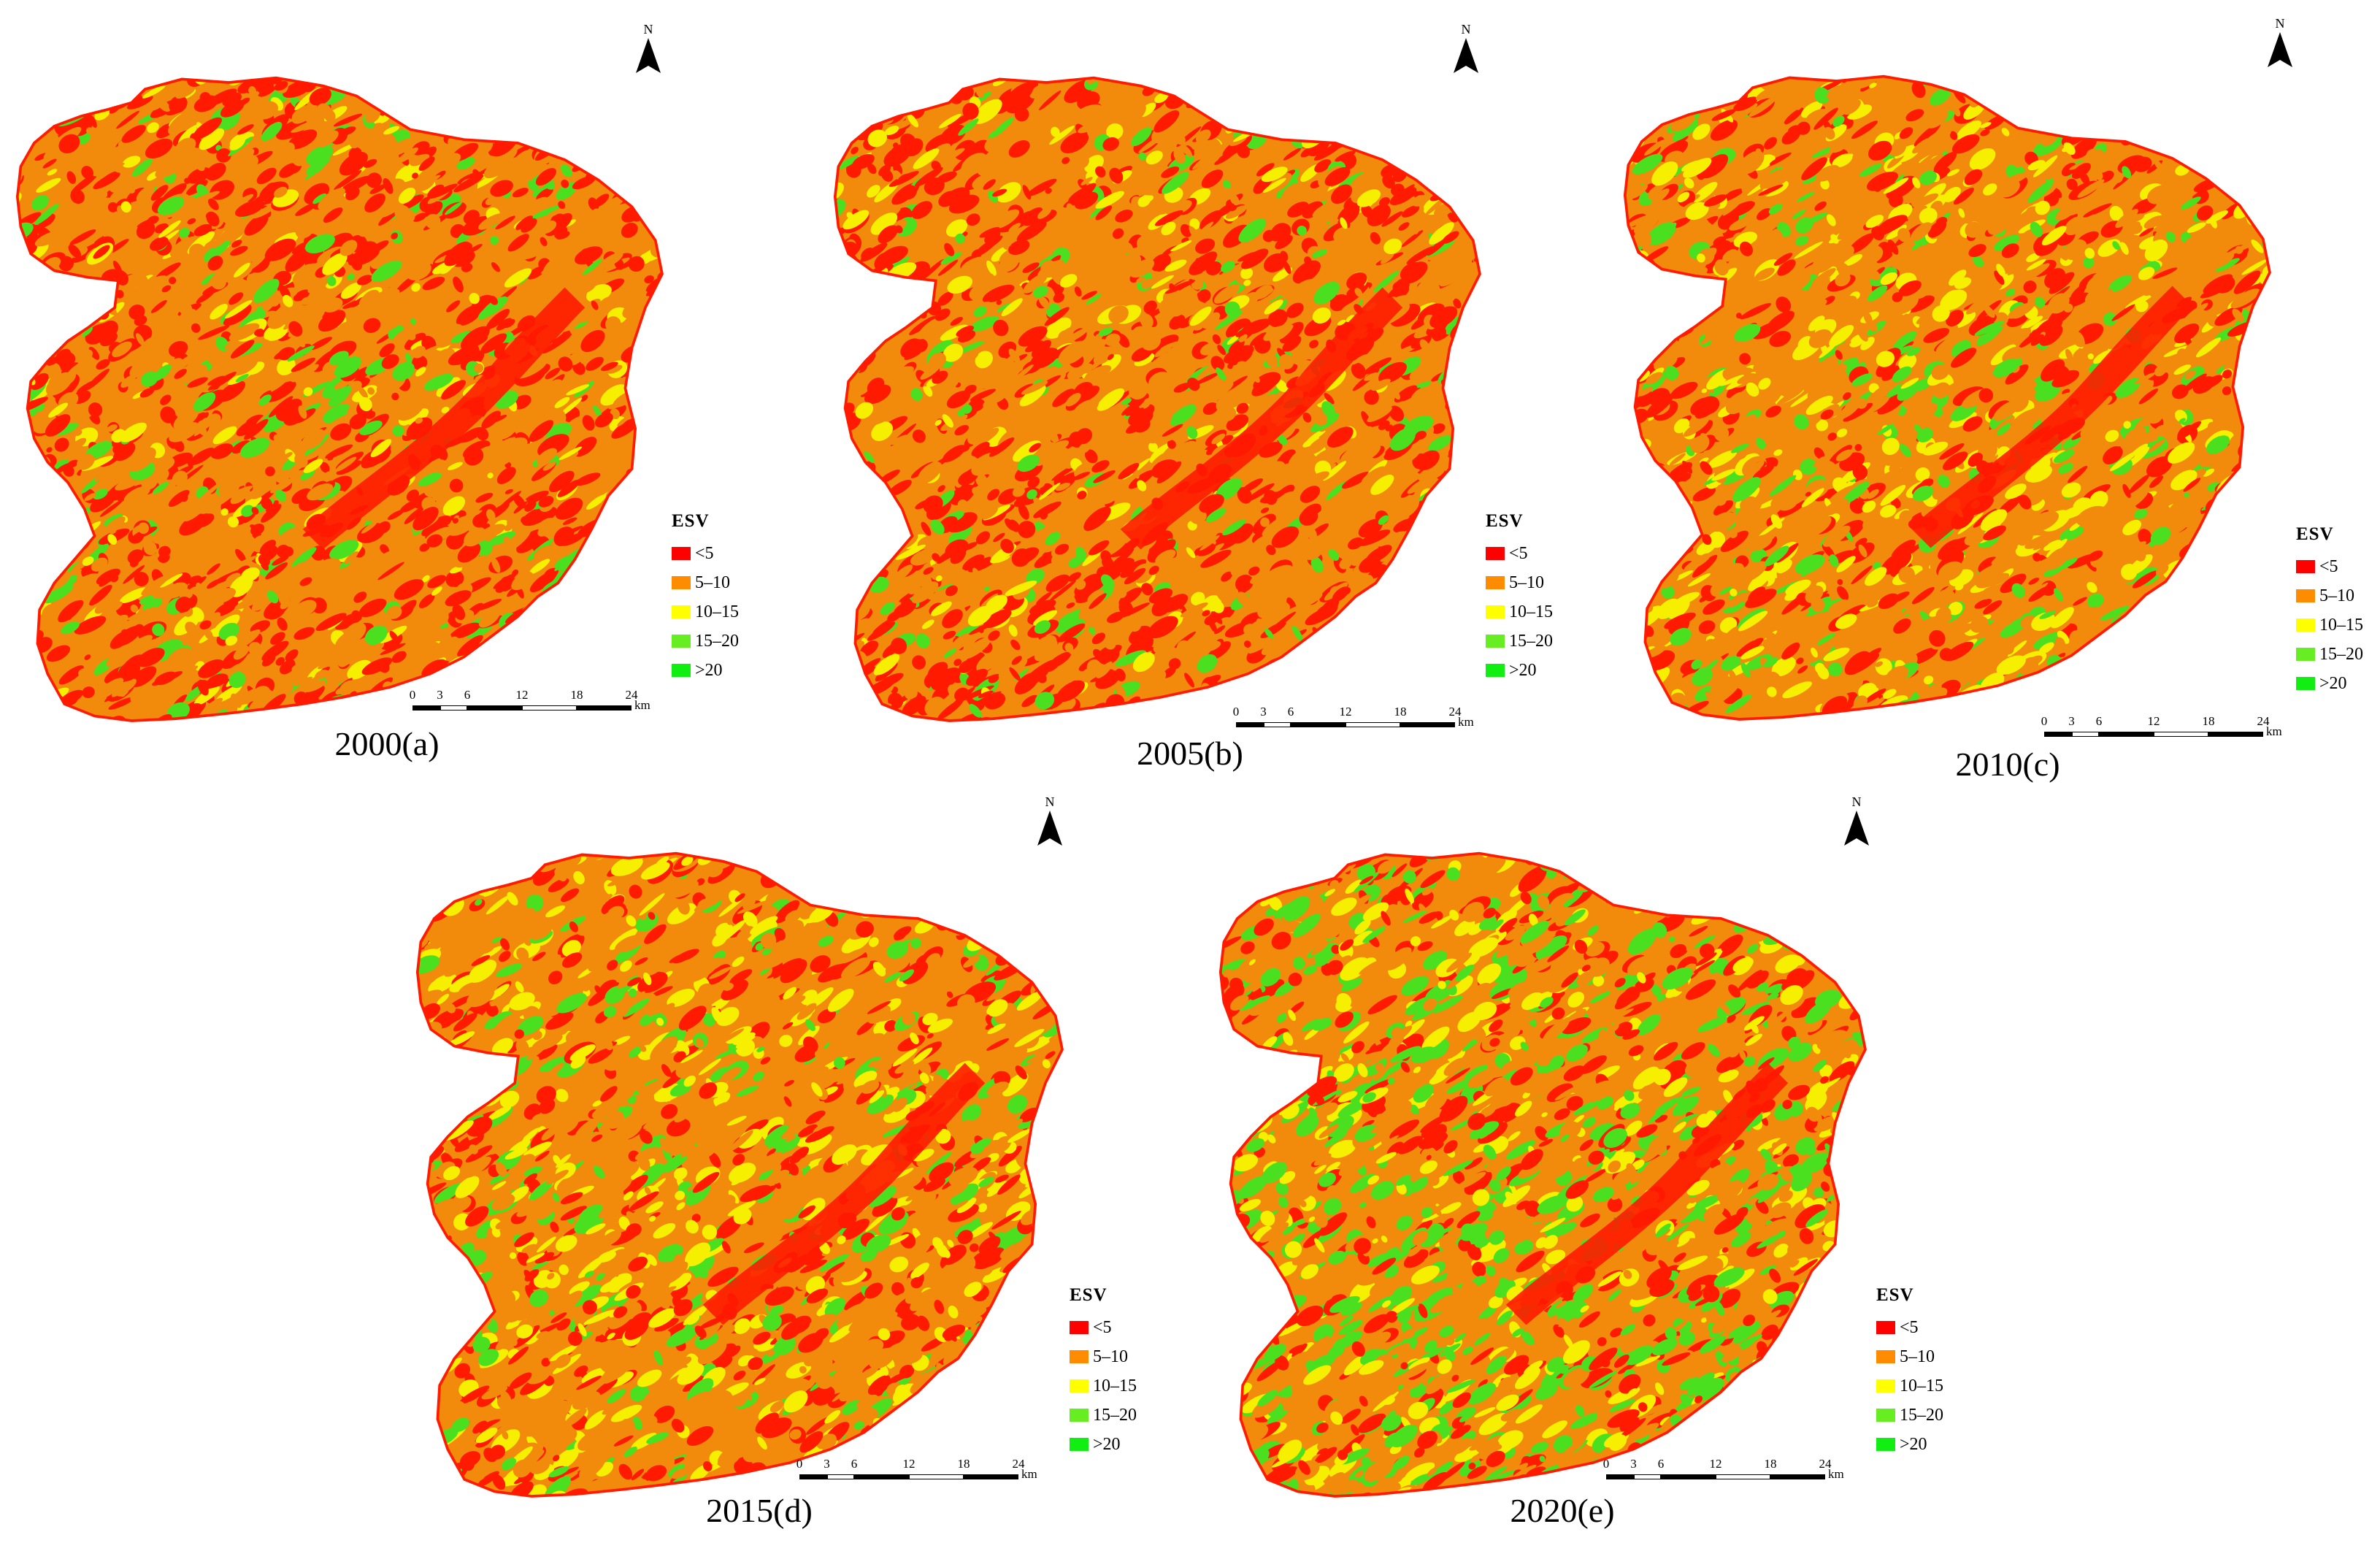 The height and width of the screenshot is (1551, 2380). I want to click on legend-swatch, so click(681, 612).